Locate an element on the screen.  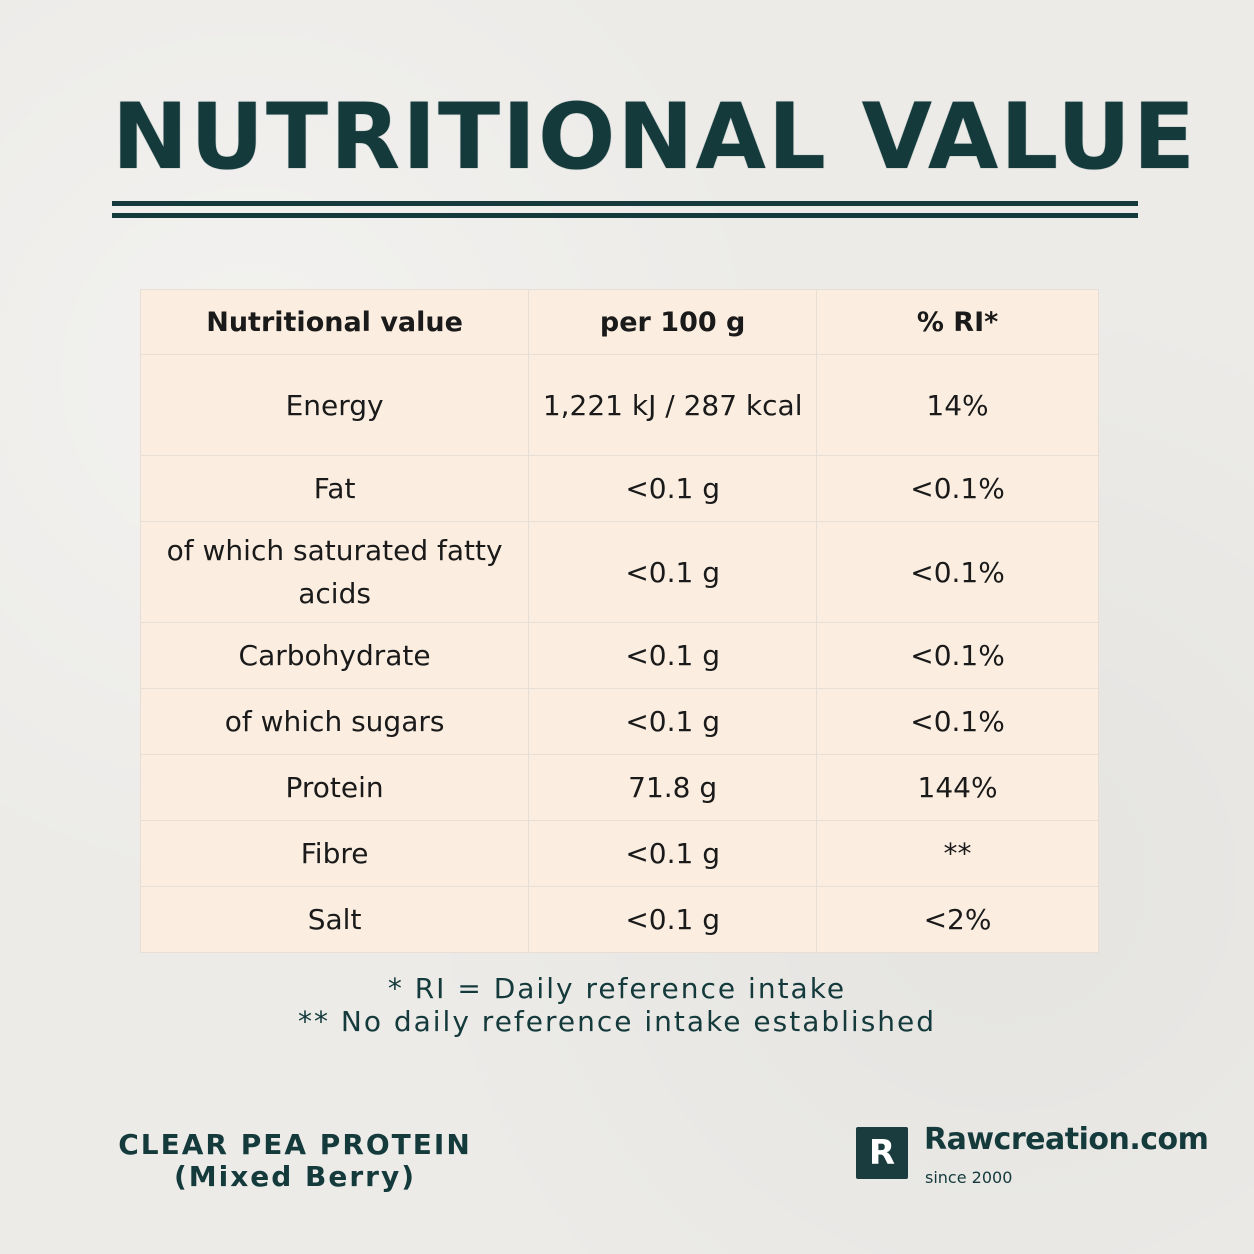
nutrient-name: Fibre is located at coordinates (334, 853).